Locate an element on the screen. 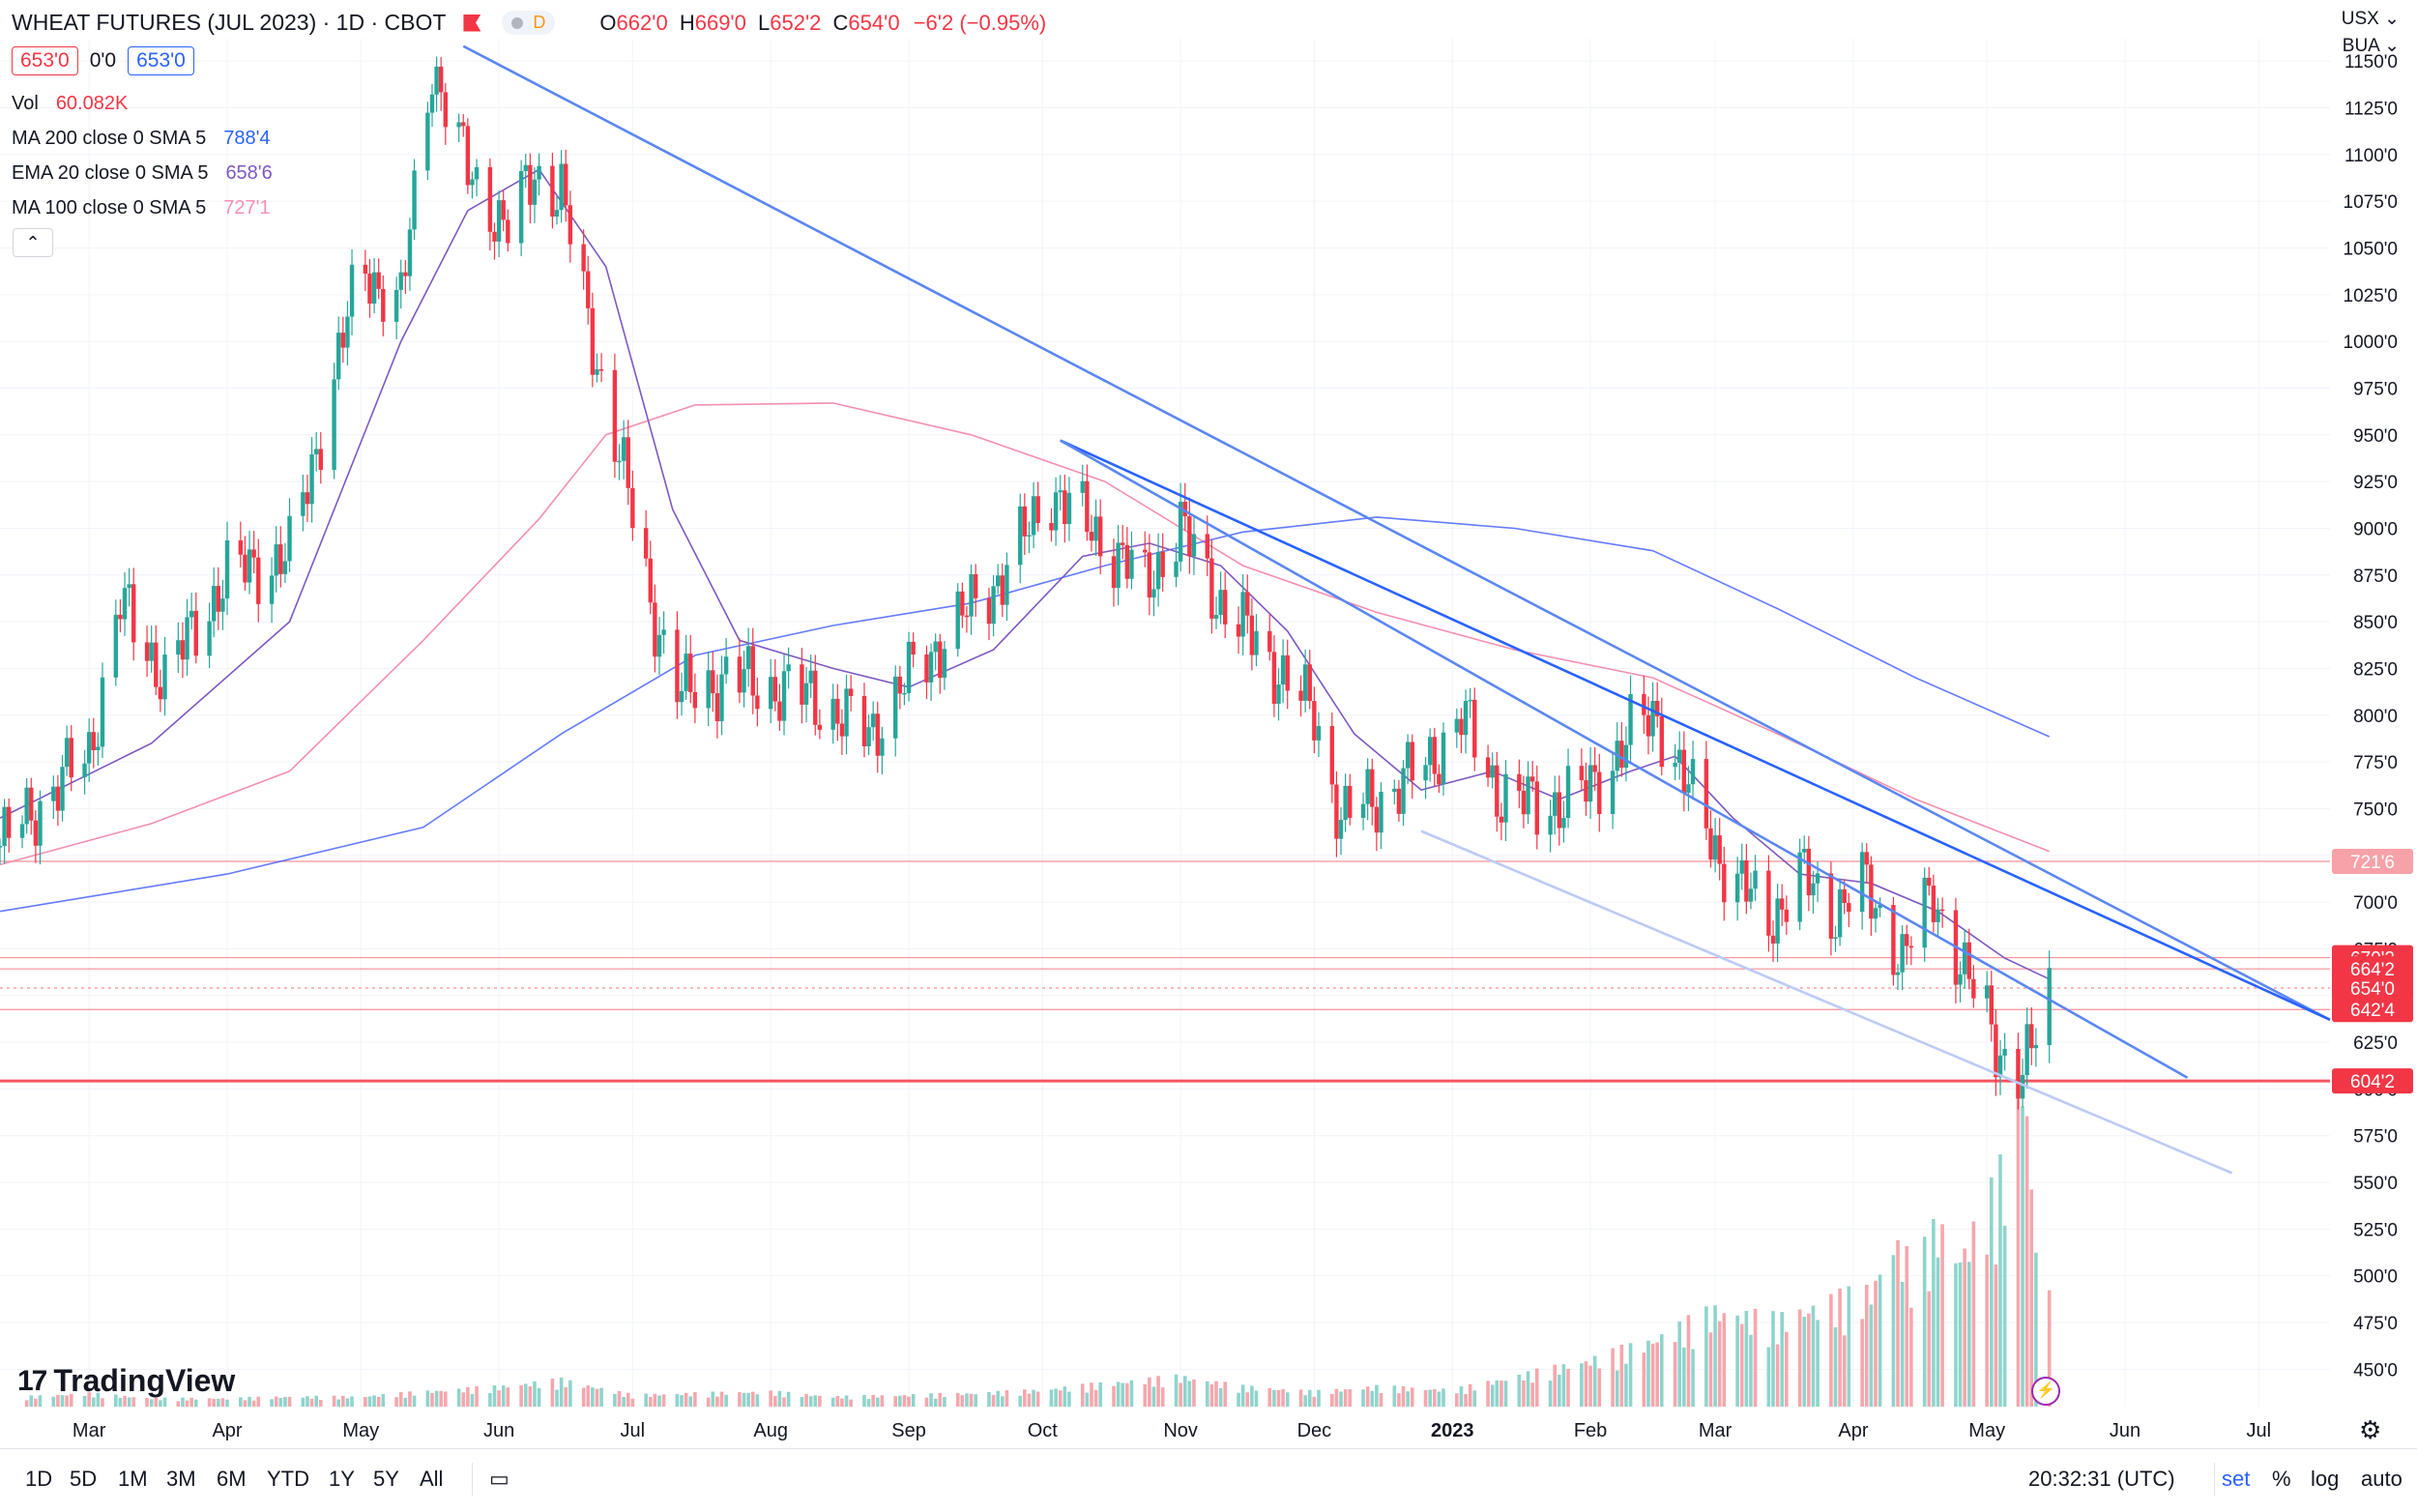 Image resolution: width=2417 pixels, height=1512 pixels. chevron-up-icon: ⌃ is located at coordinates (33, 242).